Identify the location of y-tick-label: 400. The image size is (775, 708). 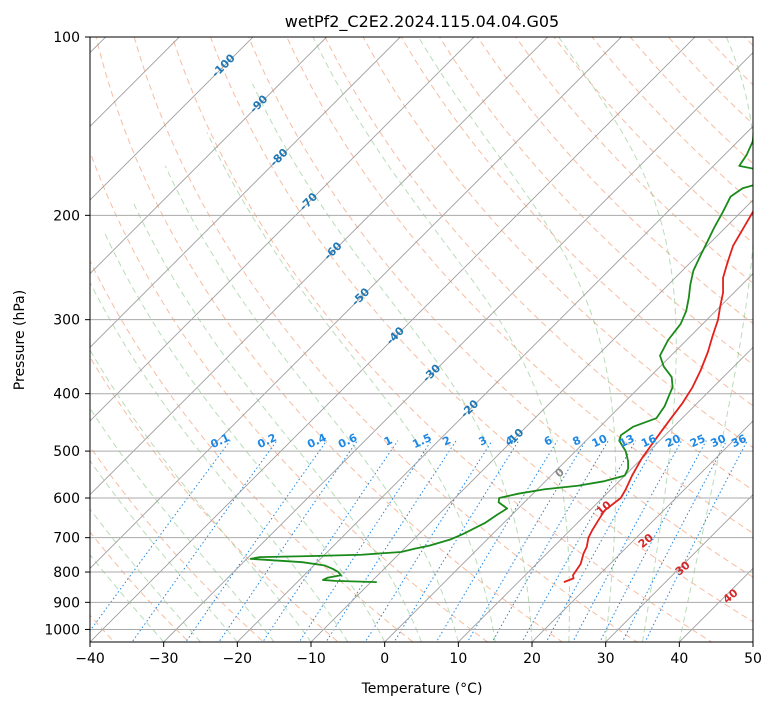
(66, 395).